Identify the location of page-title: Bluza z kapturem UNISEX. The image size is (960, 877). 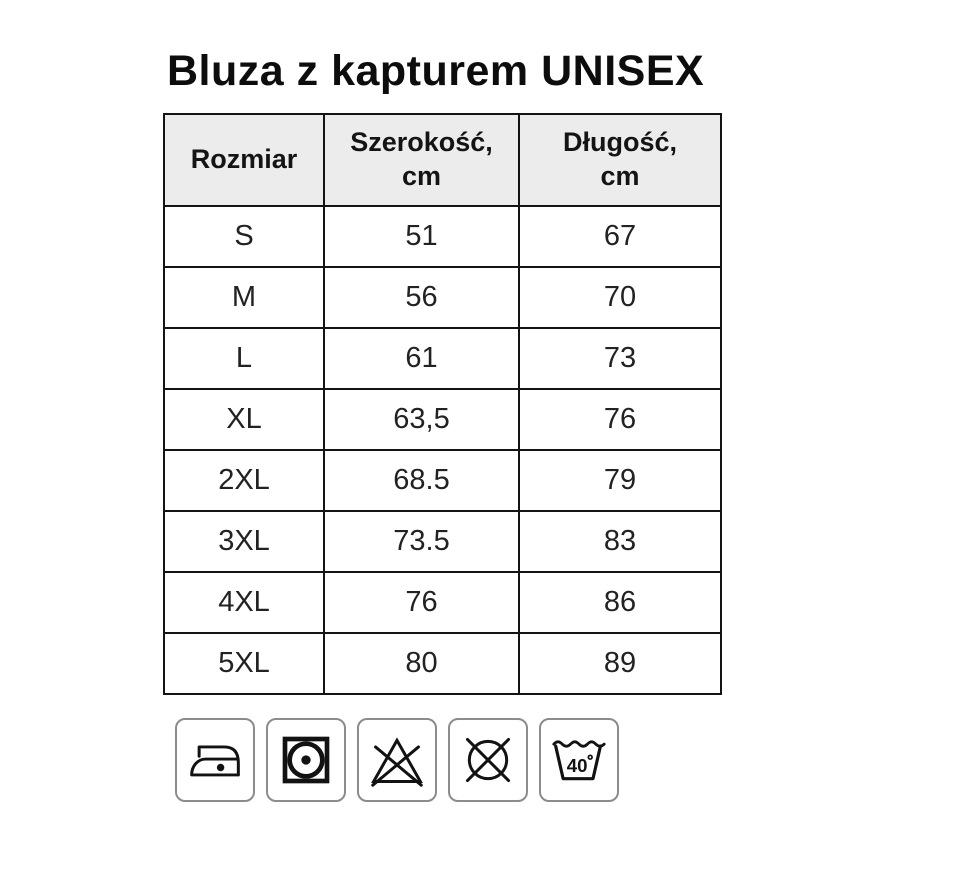
(436, 71).